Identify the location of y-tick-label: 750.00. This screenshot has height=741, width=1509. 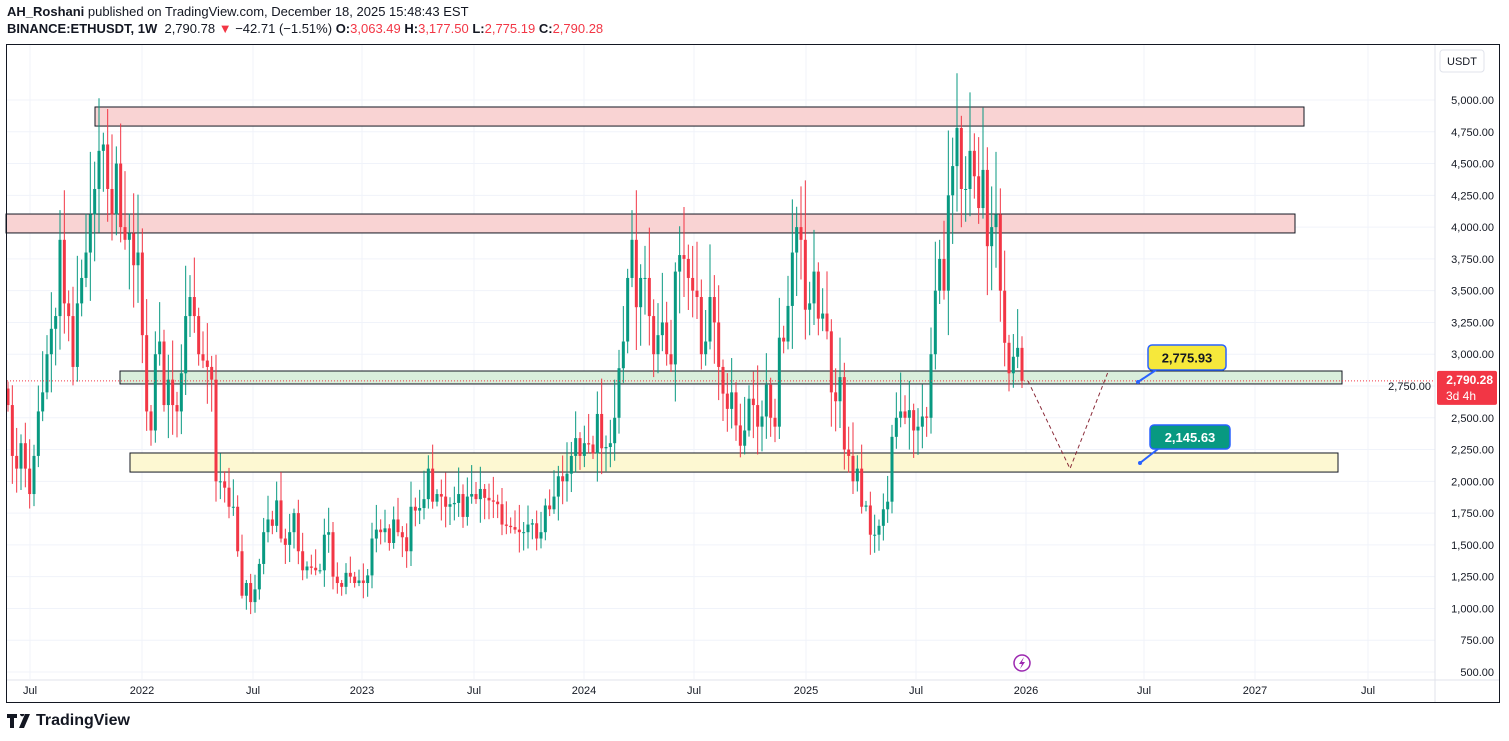
(1477, 641).